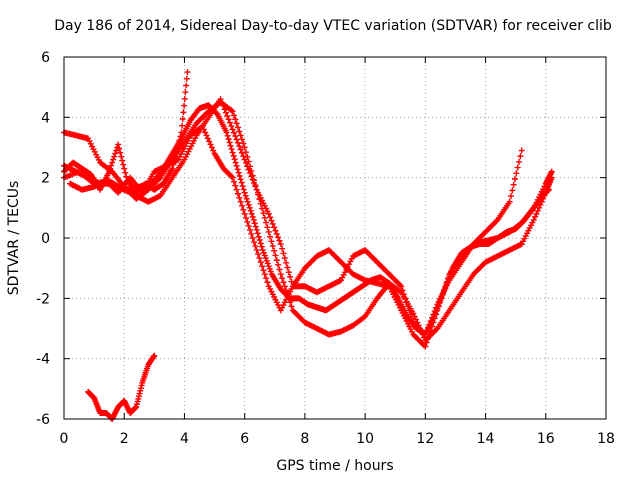 Image resolution: width=640 pixels, height=480 pixels. I want to click on x-axis-title: GPS time / hours, so click(334, 466).